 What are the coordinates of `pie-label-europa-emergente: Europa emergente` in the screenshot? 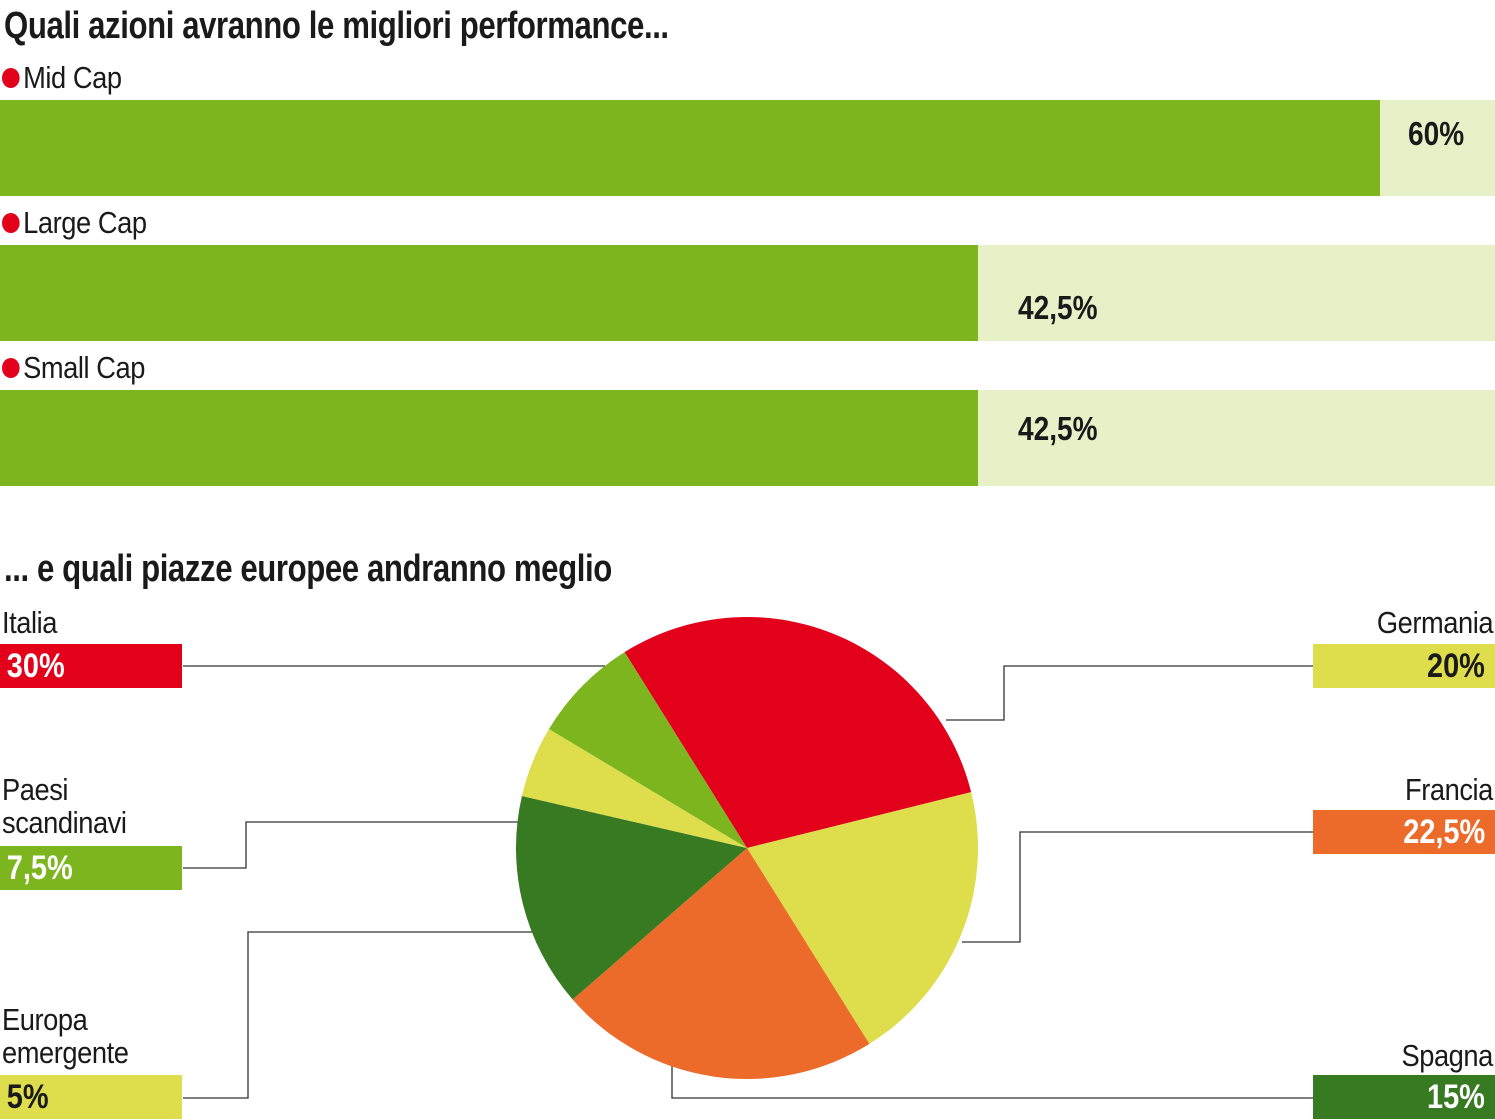 It's located at (65, 1036).